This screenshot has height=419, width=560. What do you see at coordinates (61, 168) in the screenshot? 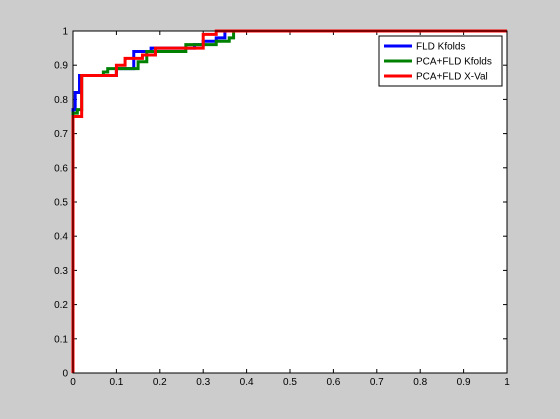
I see `y-tick-label: 0.6` at bounding box center [61, 168].